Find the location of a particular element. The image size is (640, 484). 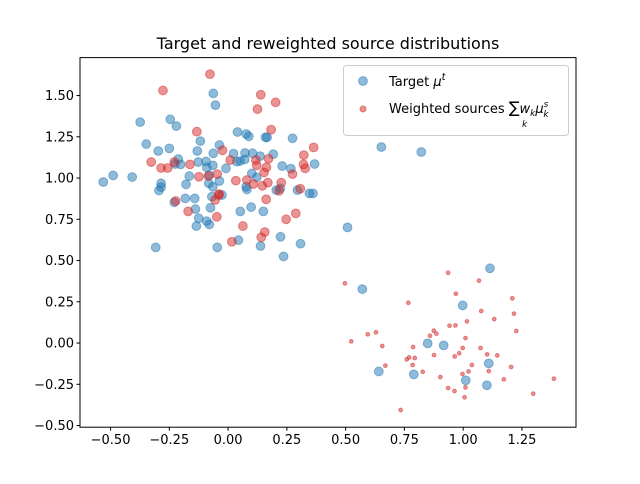

y-tick-label: 1.00 is located at coordinates (59, 179).